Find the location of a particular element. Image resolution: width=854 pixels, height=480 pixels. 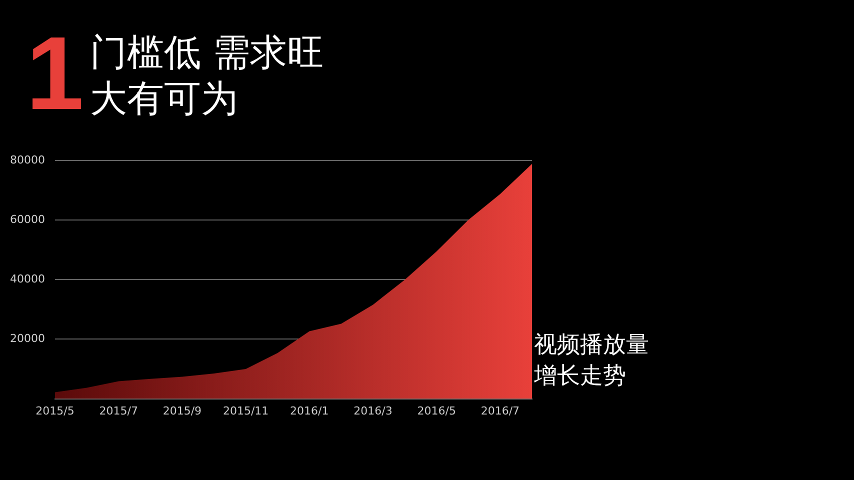

x-tick-label: 2016/5 is located at coordinates (436, 411).